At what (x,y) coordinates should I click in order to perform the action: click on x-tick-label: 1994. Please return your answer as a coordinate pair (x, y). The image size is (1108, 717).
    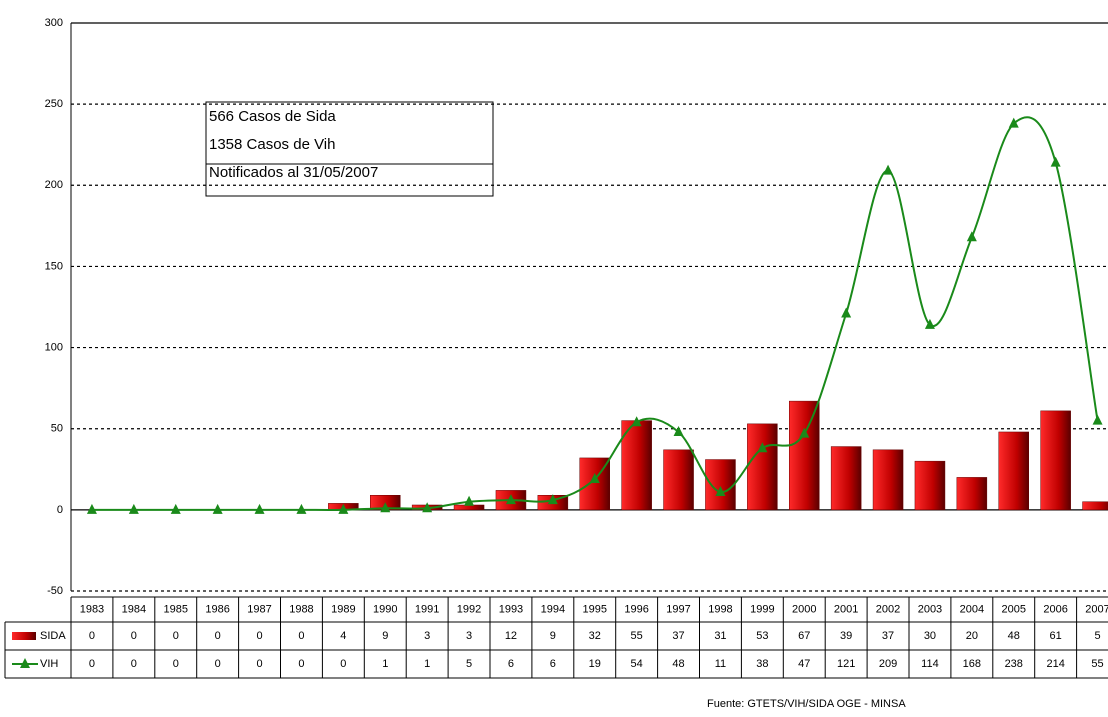
    Looking at the image, I should click on (553, 609).